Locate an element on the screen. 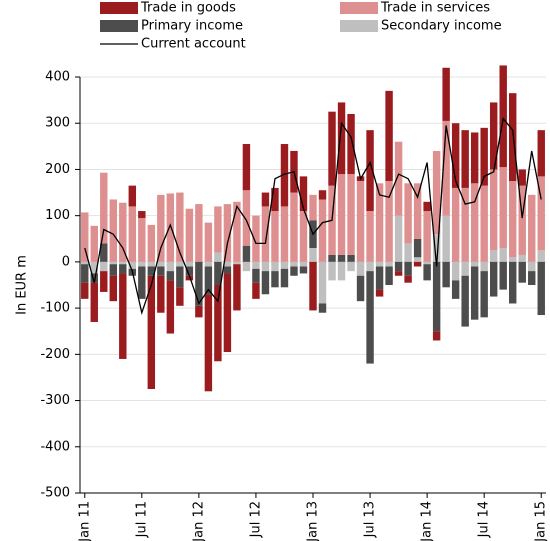 Image resolution: width=550 pixels, height=541 pixels. x-tick-label: Jan 12 is located at coordinates (198, 521).